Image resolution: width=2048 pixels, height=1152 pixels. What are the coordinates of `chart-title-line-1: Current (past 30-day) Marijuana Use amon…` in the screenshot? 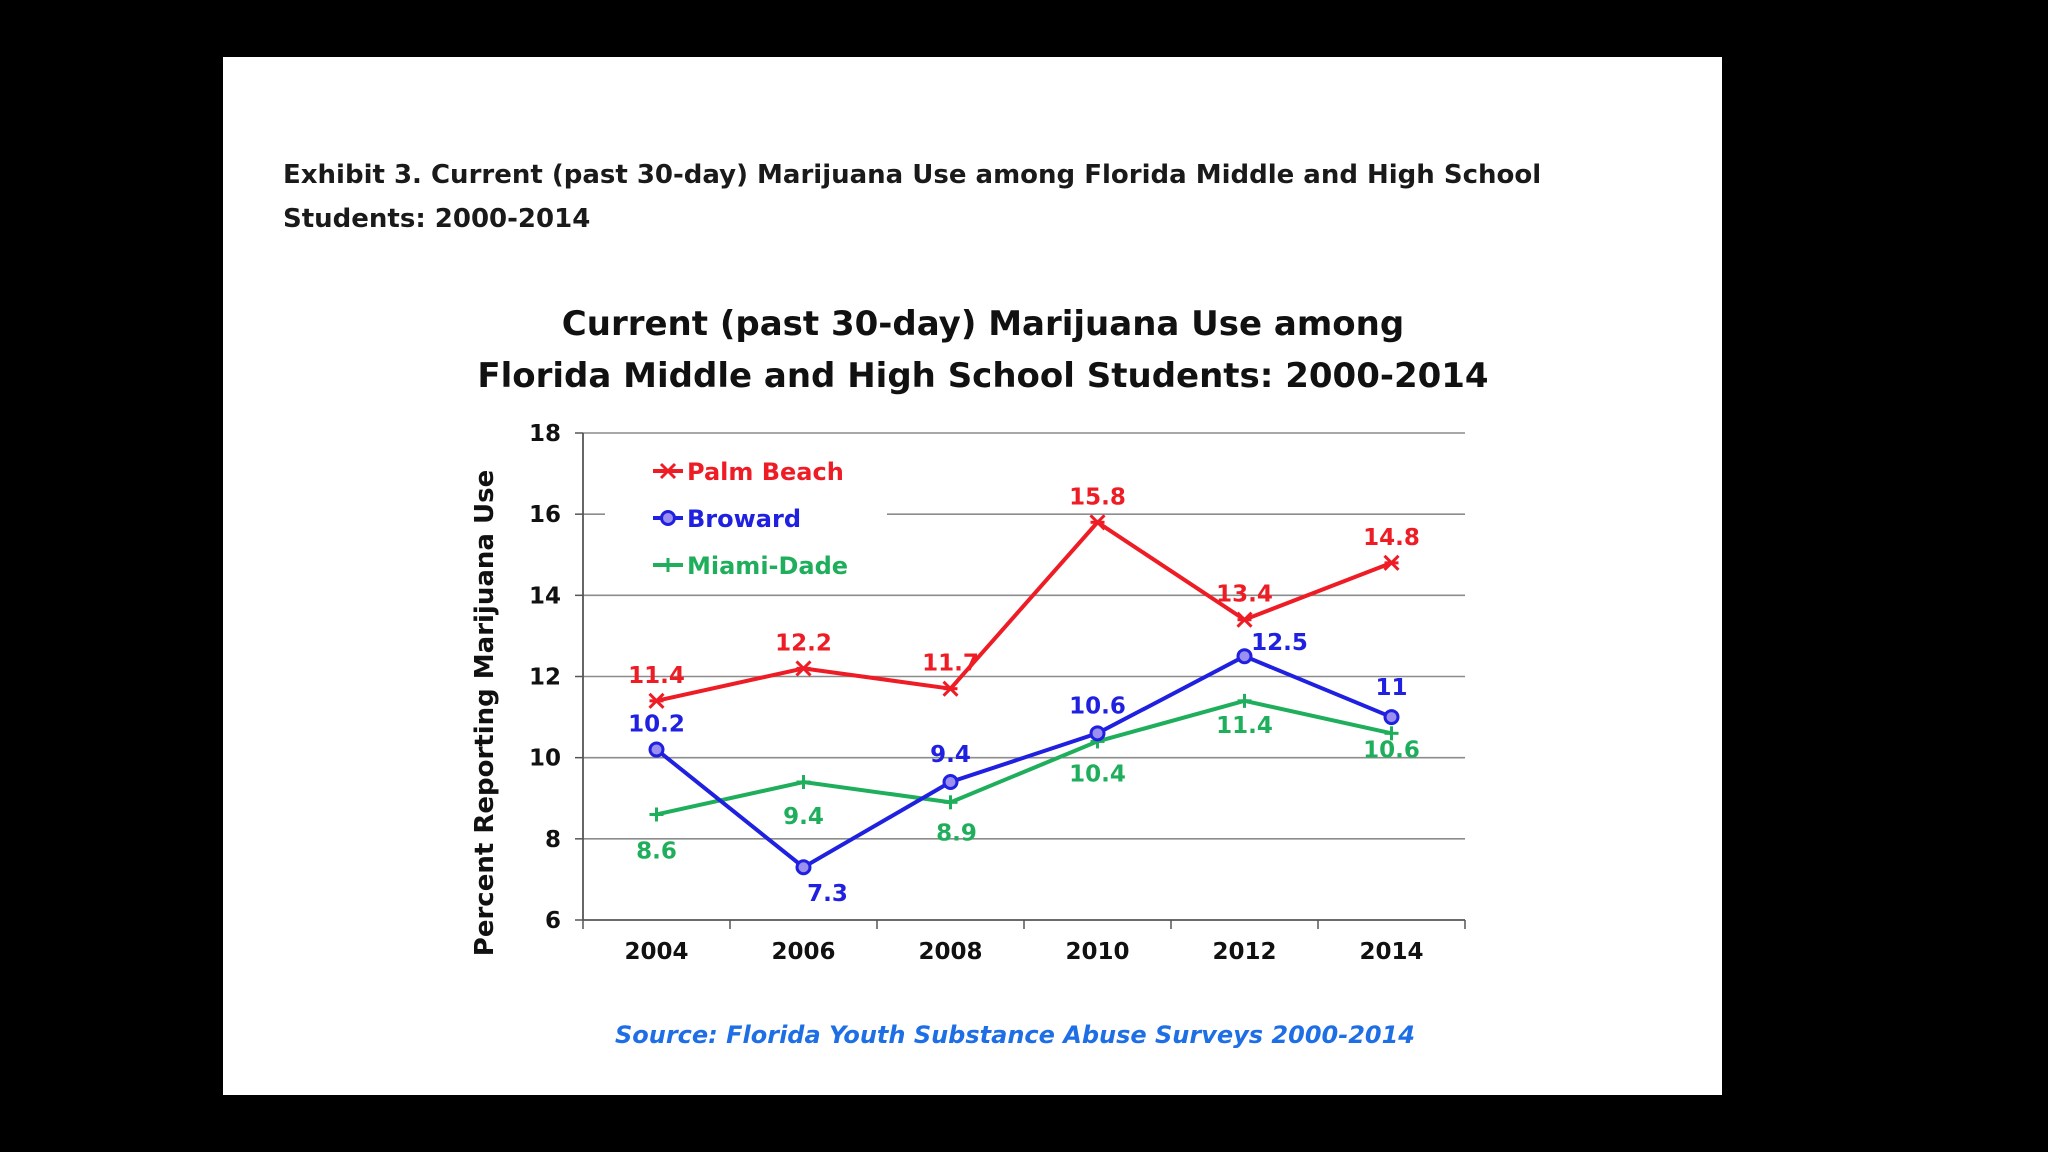 It's located at (983, 324).